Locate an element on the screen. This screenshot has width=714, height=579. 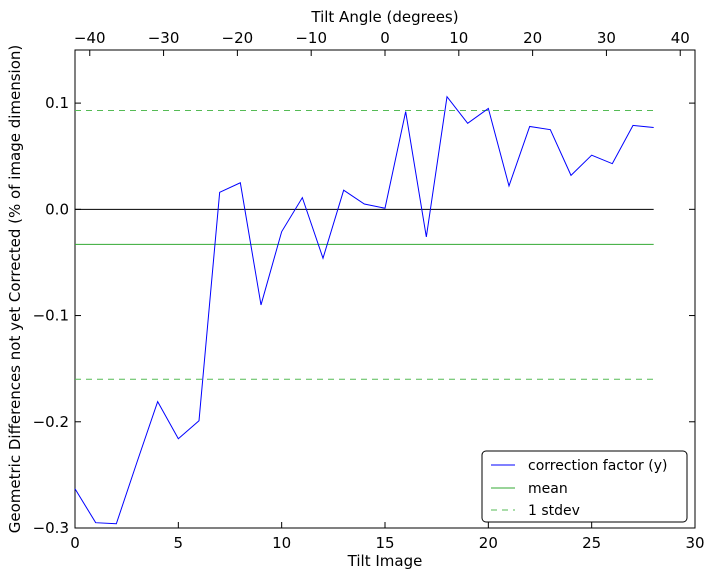
y-tick-label: −0.2 is located at coordinates (51, 422).